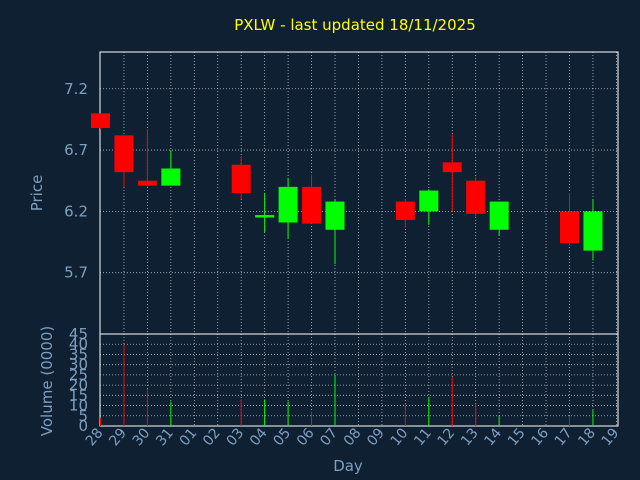 This screenshot has width=640, height=480. What do you see at coordinates (78, 334) in the screenshot?
I see `volume-tick-label: 45` at bounding box center [78, 334].